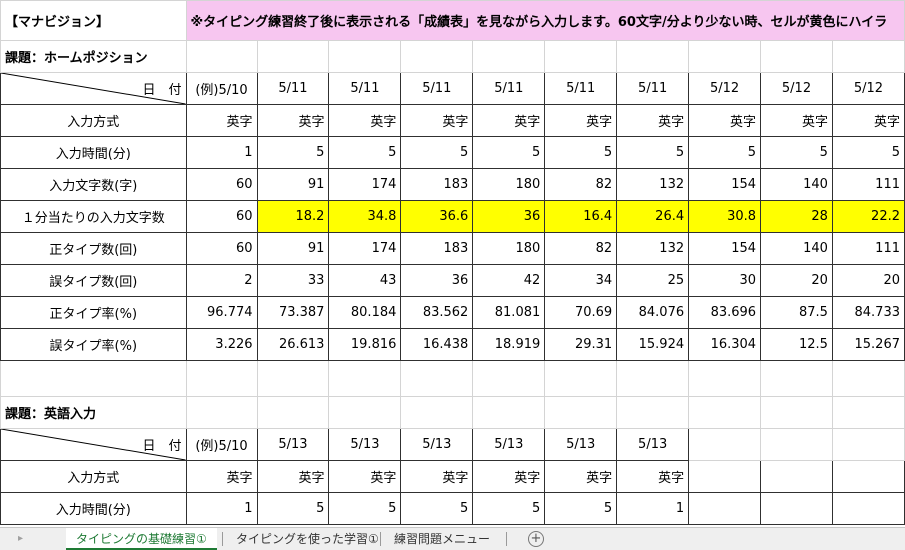  What do you see at coordinates (437, 248) in the screenshot?
I see `value-cell: 183` at bounding box center [437, 248].